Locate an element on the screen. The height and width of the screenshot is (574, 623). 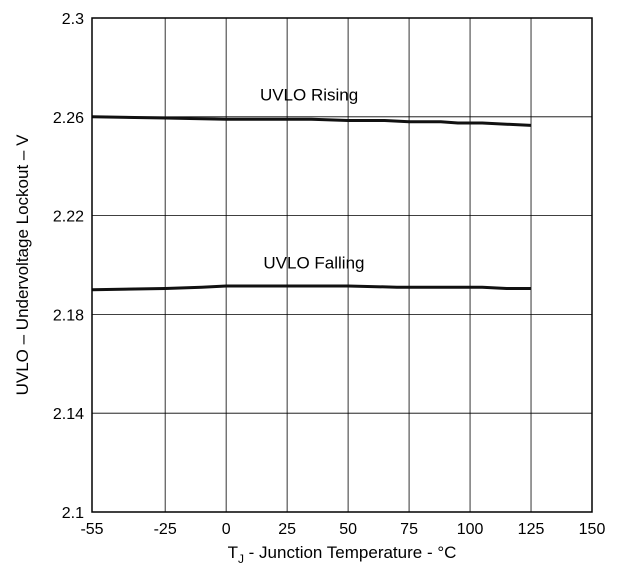
series-annotation: UVLO Rising is located at coordinates (309, 95).